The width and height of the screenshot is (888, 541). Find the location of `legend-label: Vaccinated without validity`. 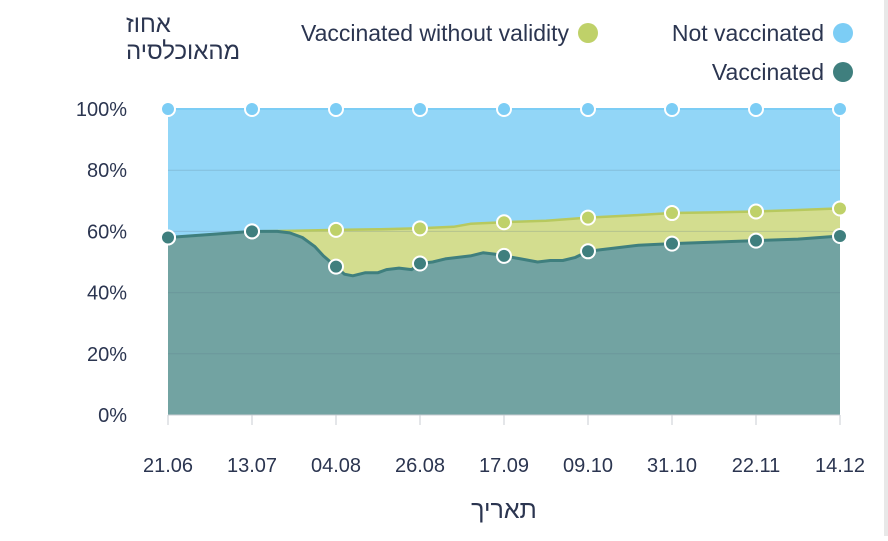

legend-label: Vaccinated without validity is located at coordinates (435, 33).